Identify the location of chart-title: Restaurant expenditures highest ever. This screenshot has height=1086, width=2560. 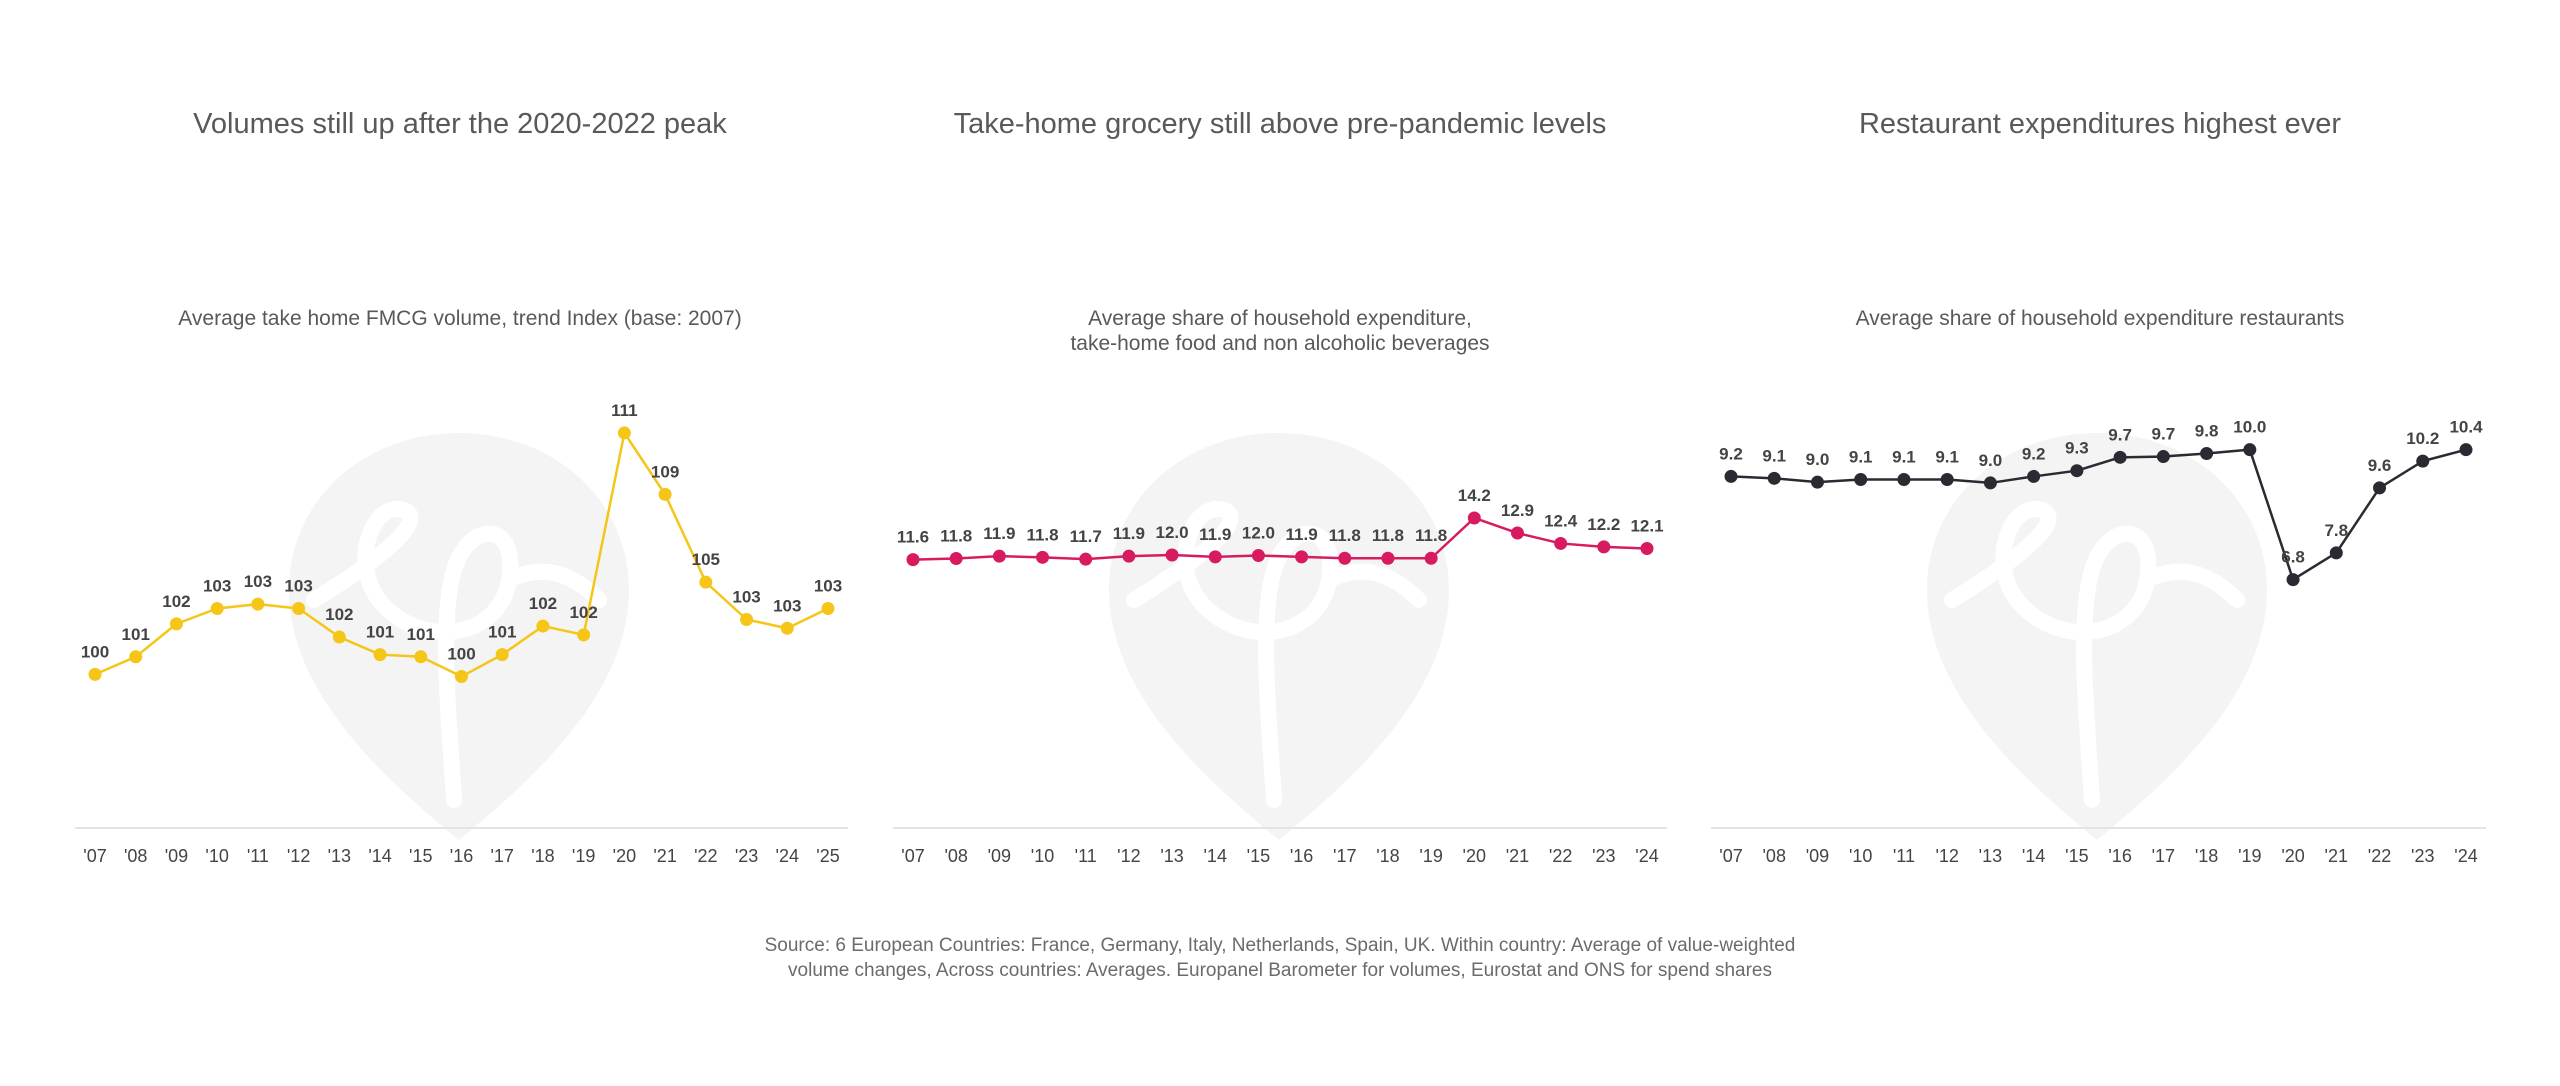
(2099, 124).